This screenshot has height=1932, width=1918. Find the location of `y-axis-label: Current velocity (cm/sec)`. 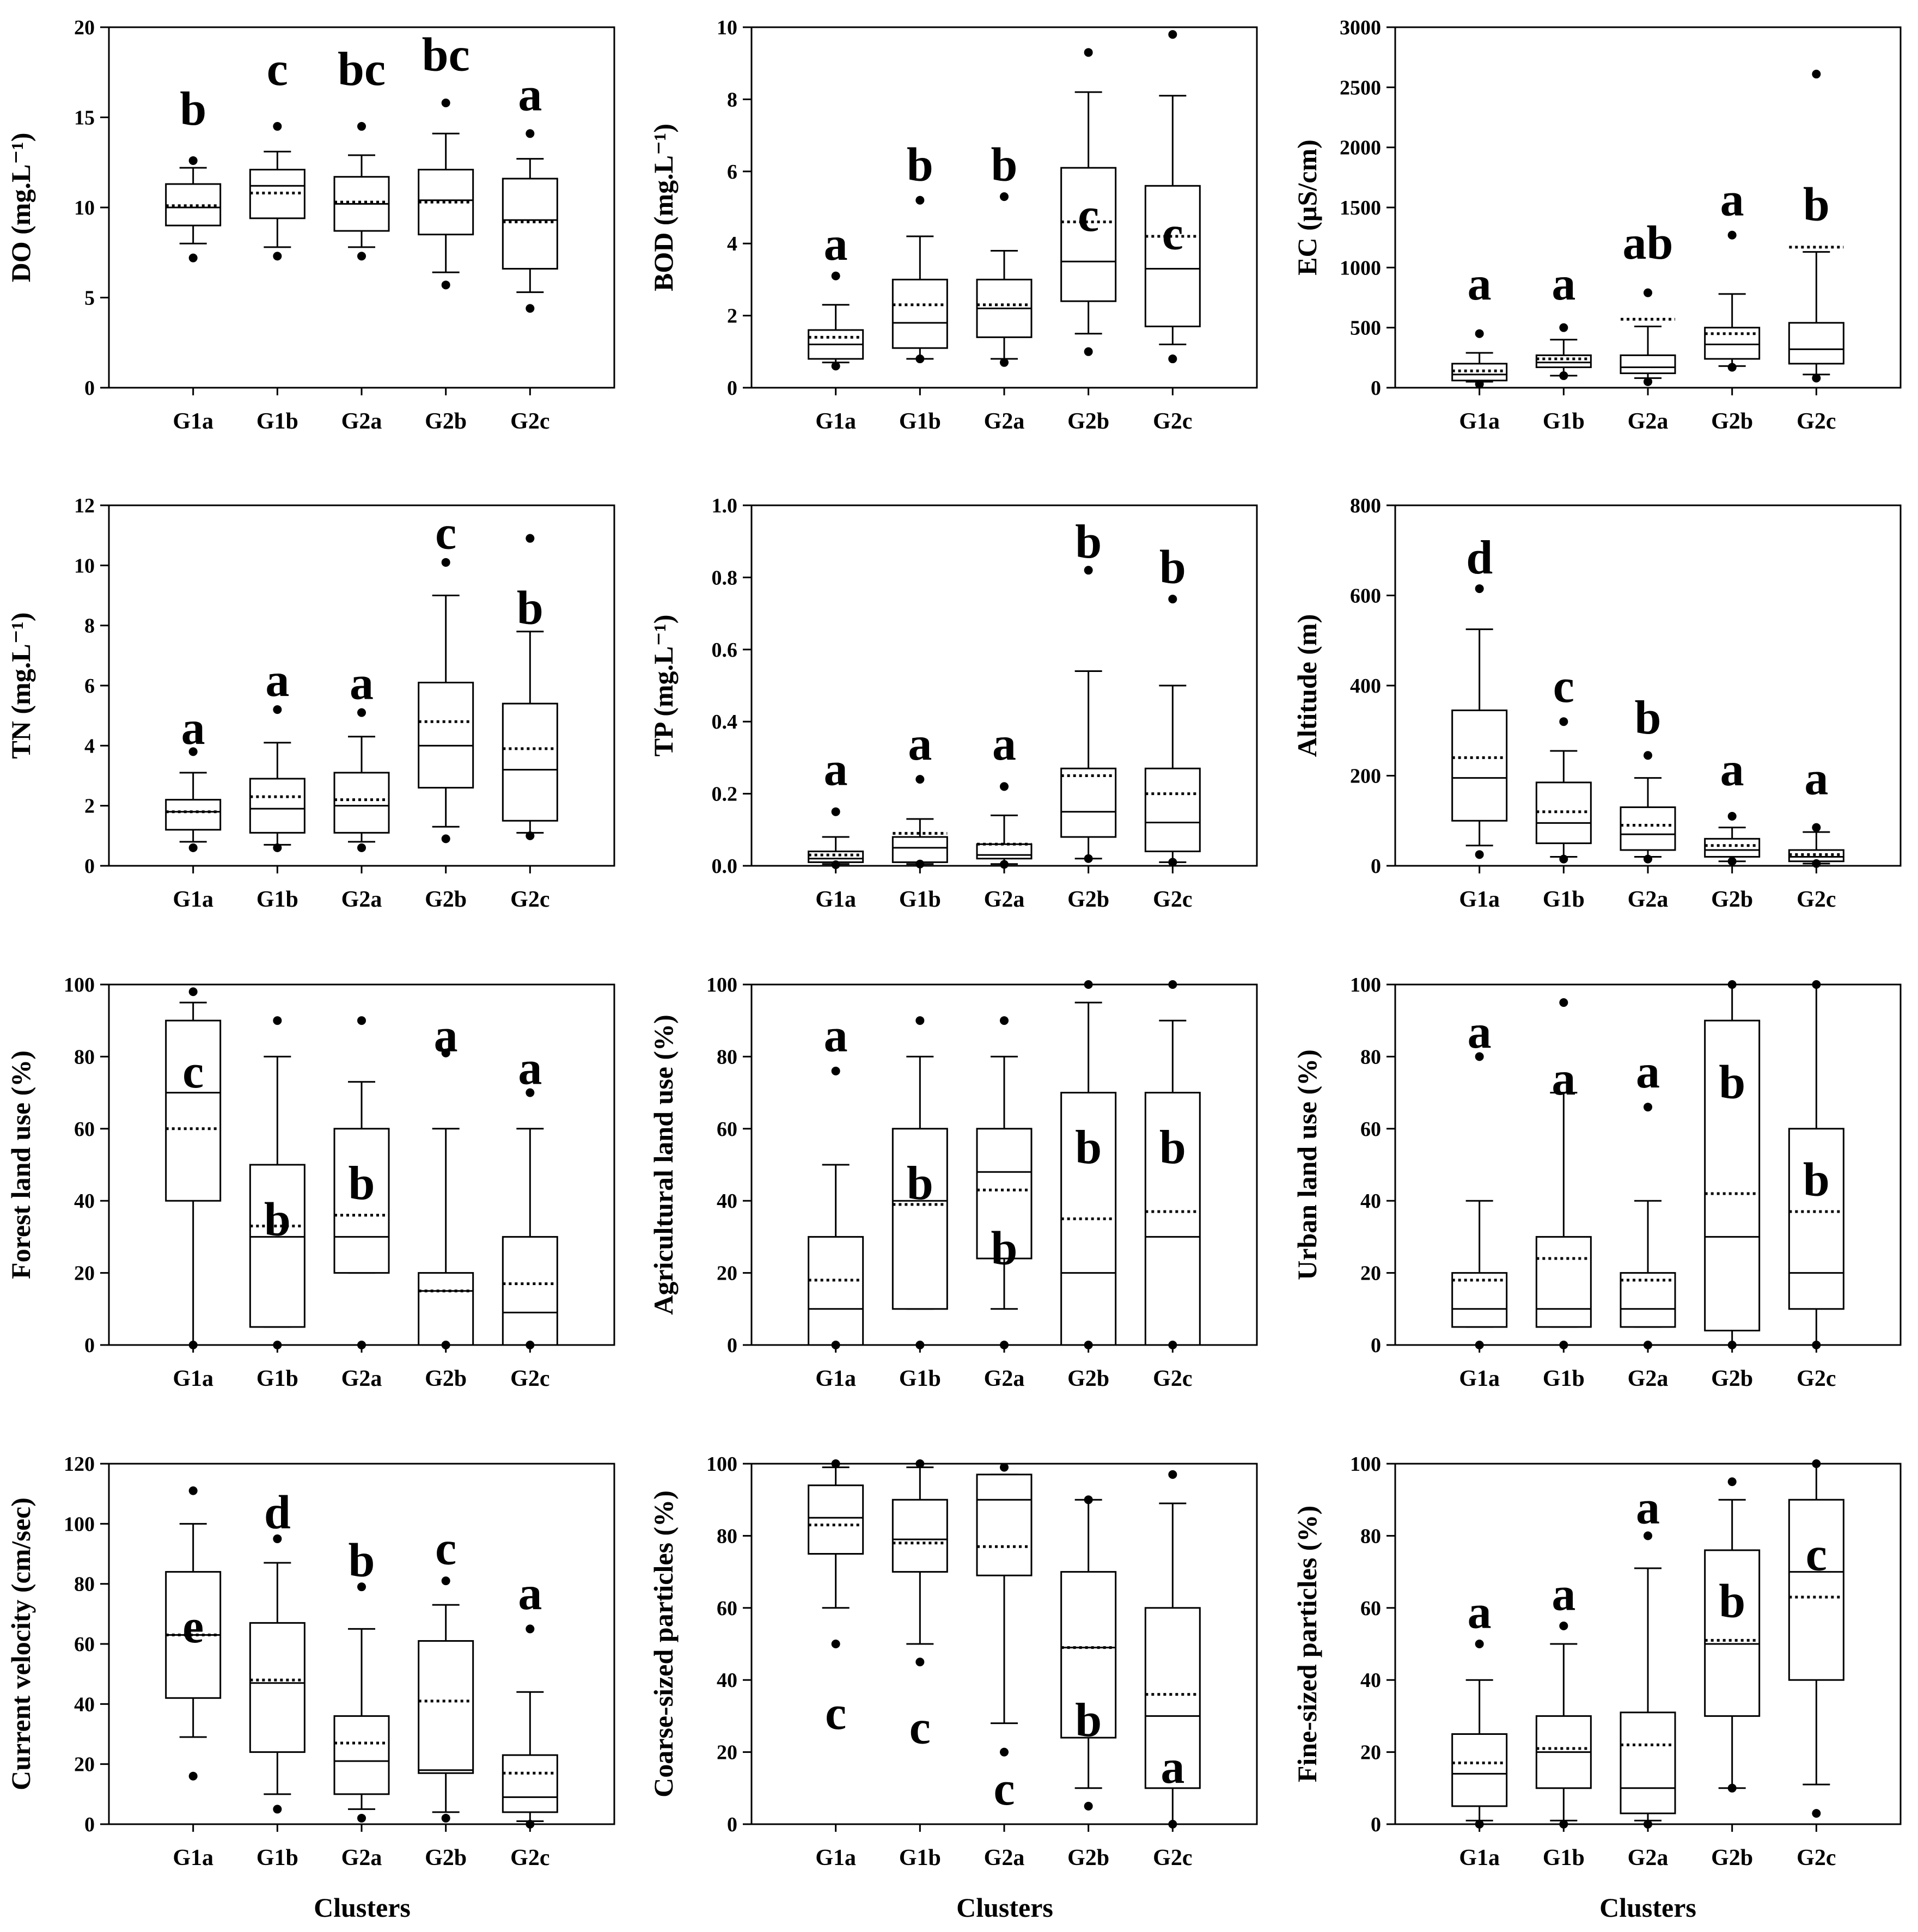

y-axis-label: Current velocity (cm/sec) is located at coordinates (20, 1644).